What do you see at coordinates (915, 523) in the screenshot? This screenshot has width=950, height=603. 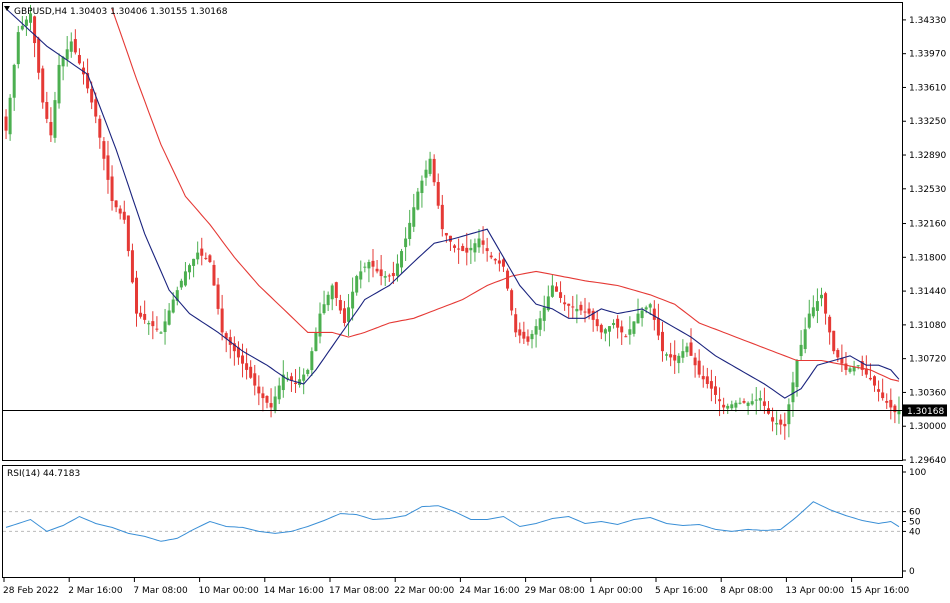 I see `rsi-axis-tick-label: 50` at bounding box center [915, 523].